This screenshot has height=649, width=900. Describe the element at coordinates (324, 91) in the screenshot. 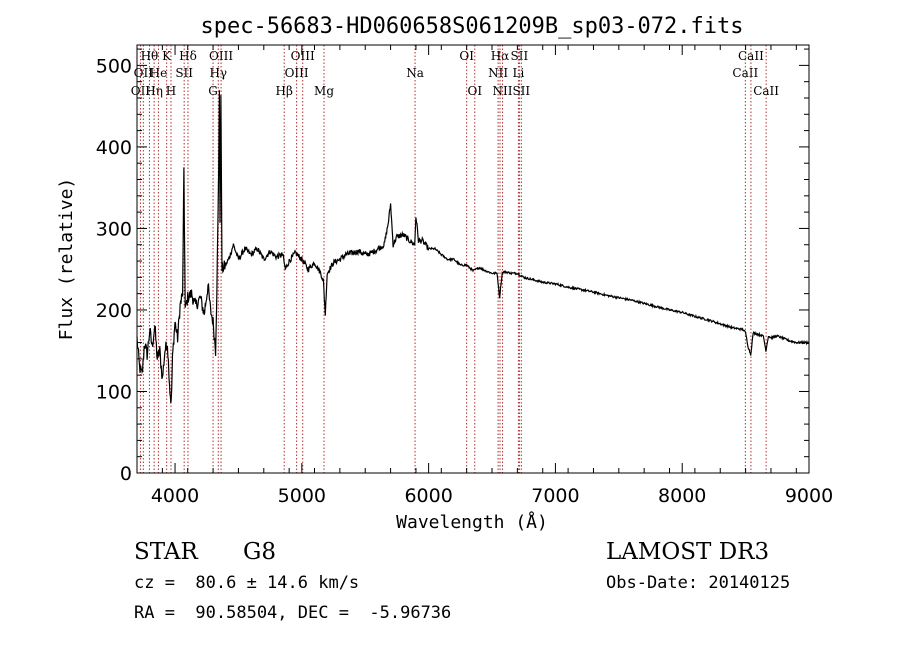

I see `line-label-15: Mg` at that location.